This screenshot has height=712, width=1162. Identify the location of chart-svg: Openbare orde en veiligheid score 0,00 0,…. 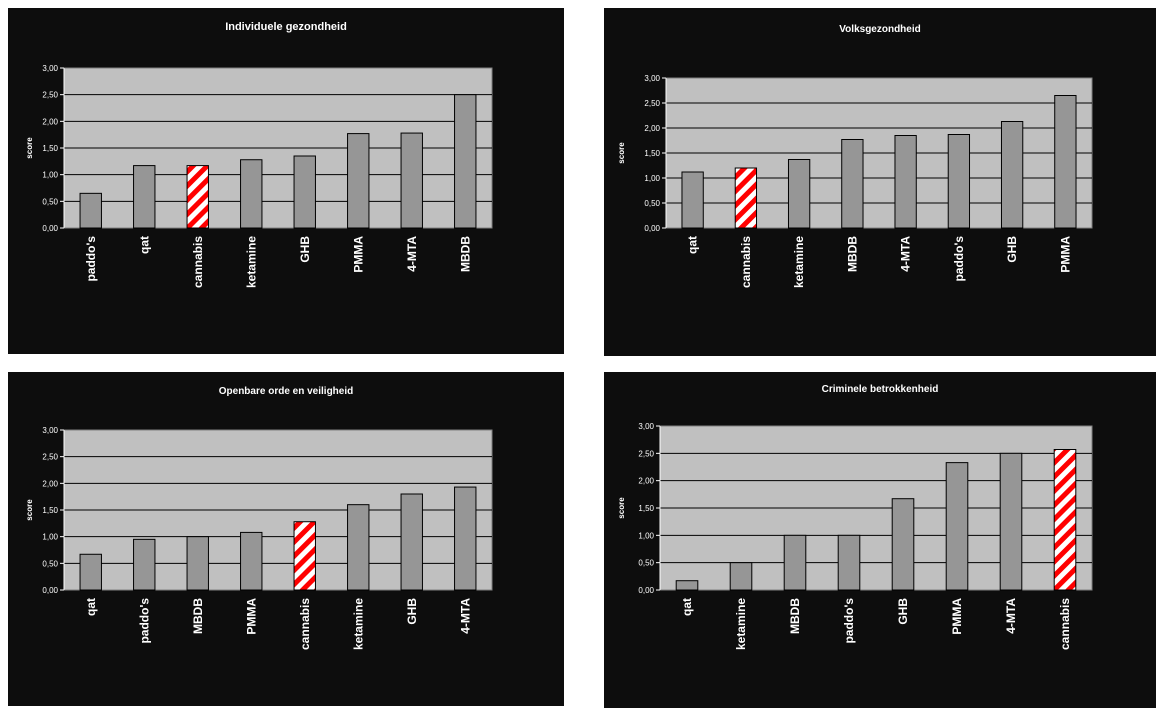
(259, 518).